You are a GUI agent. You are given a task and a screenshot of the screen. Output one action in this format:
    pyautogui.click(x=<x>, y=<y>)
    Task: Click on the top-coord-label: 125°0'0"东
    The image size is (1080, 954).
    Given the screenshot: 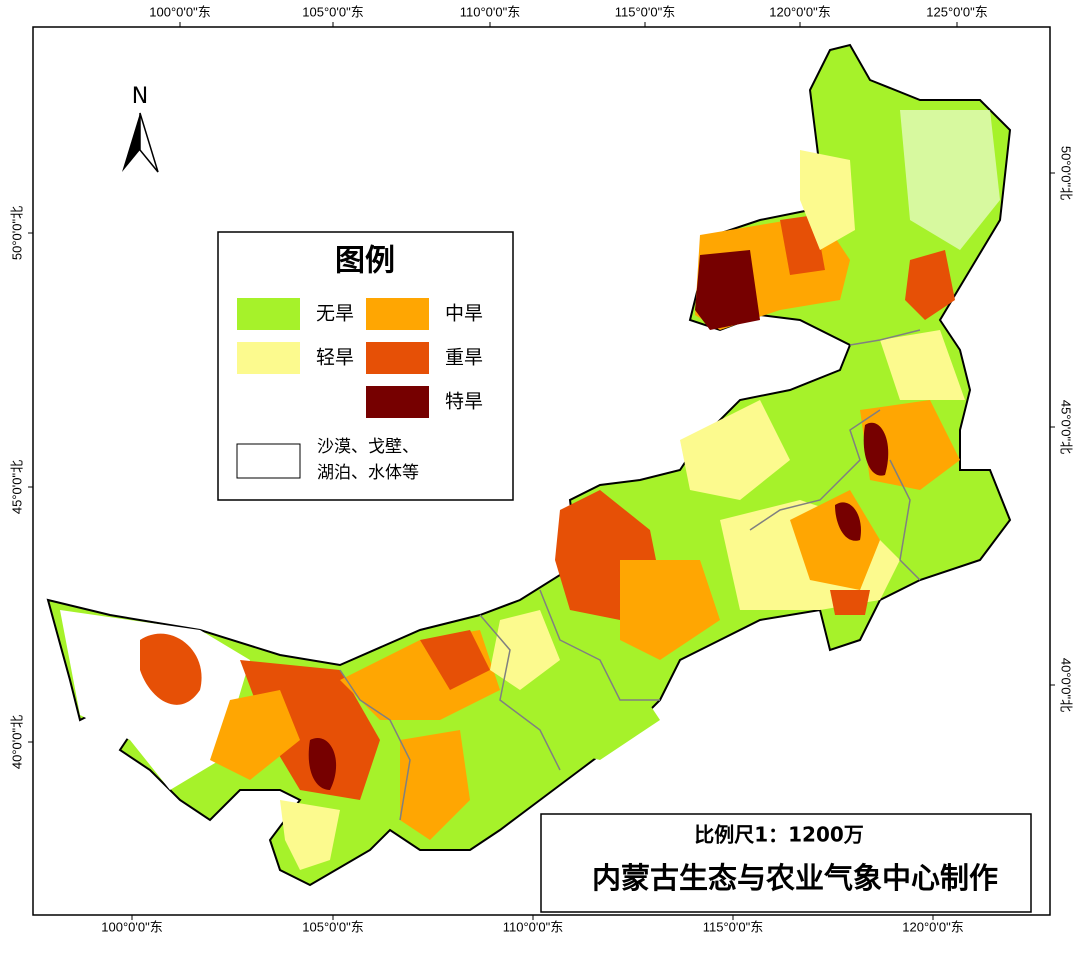 What is the action you would take?
    pyautogui.click(x=956, y=11)
    